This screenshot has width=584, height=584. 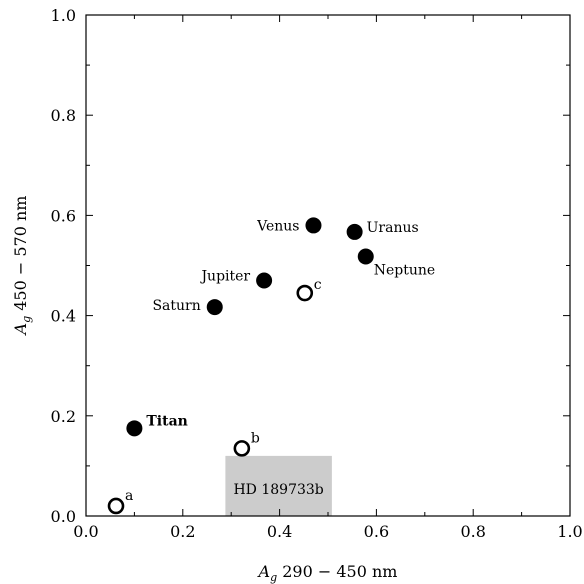 I want to click on shaded-region, so click(x=278, y=485).